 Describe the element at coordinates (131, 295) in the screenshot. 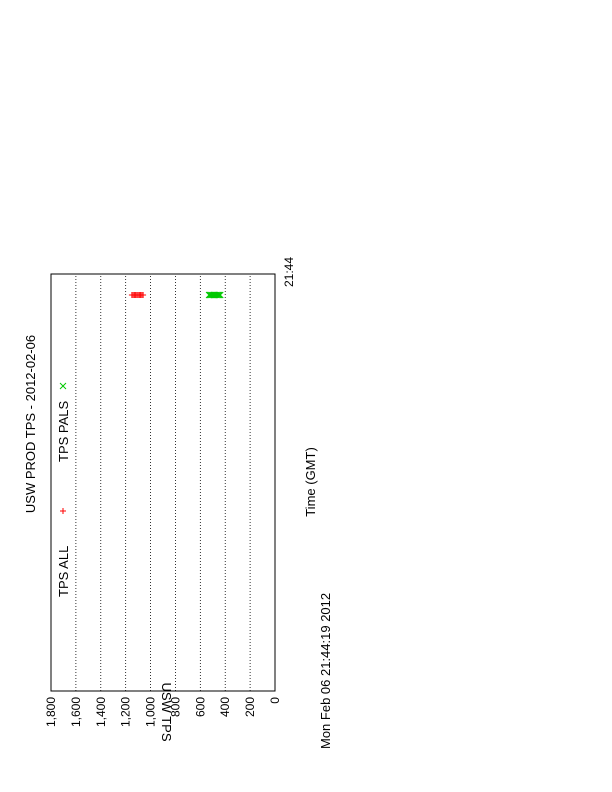

I see `point-tps-all` at that location.